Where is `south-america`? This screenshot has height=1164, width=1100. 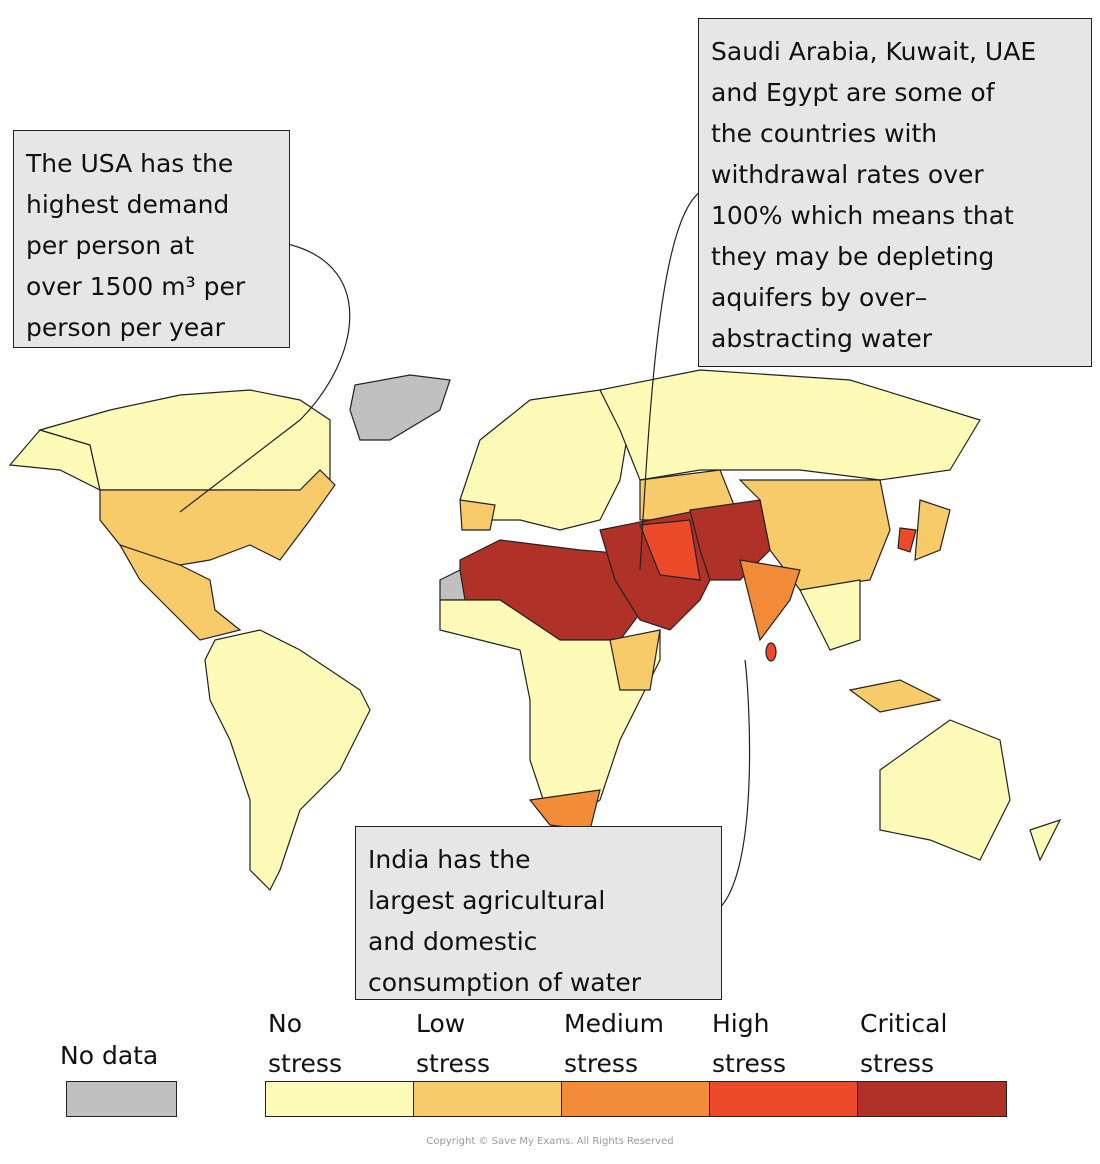
south-america is located at coordinates (287, 760).